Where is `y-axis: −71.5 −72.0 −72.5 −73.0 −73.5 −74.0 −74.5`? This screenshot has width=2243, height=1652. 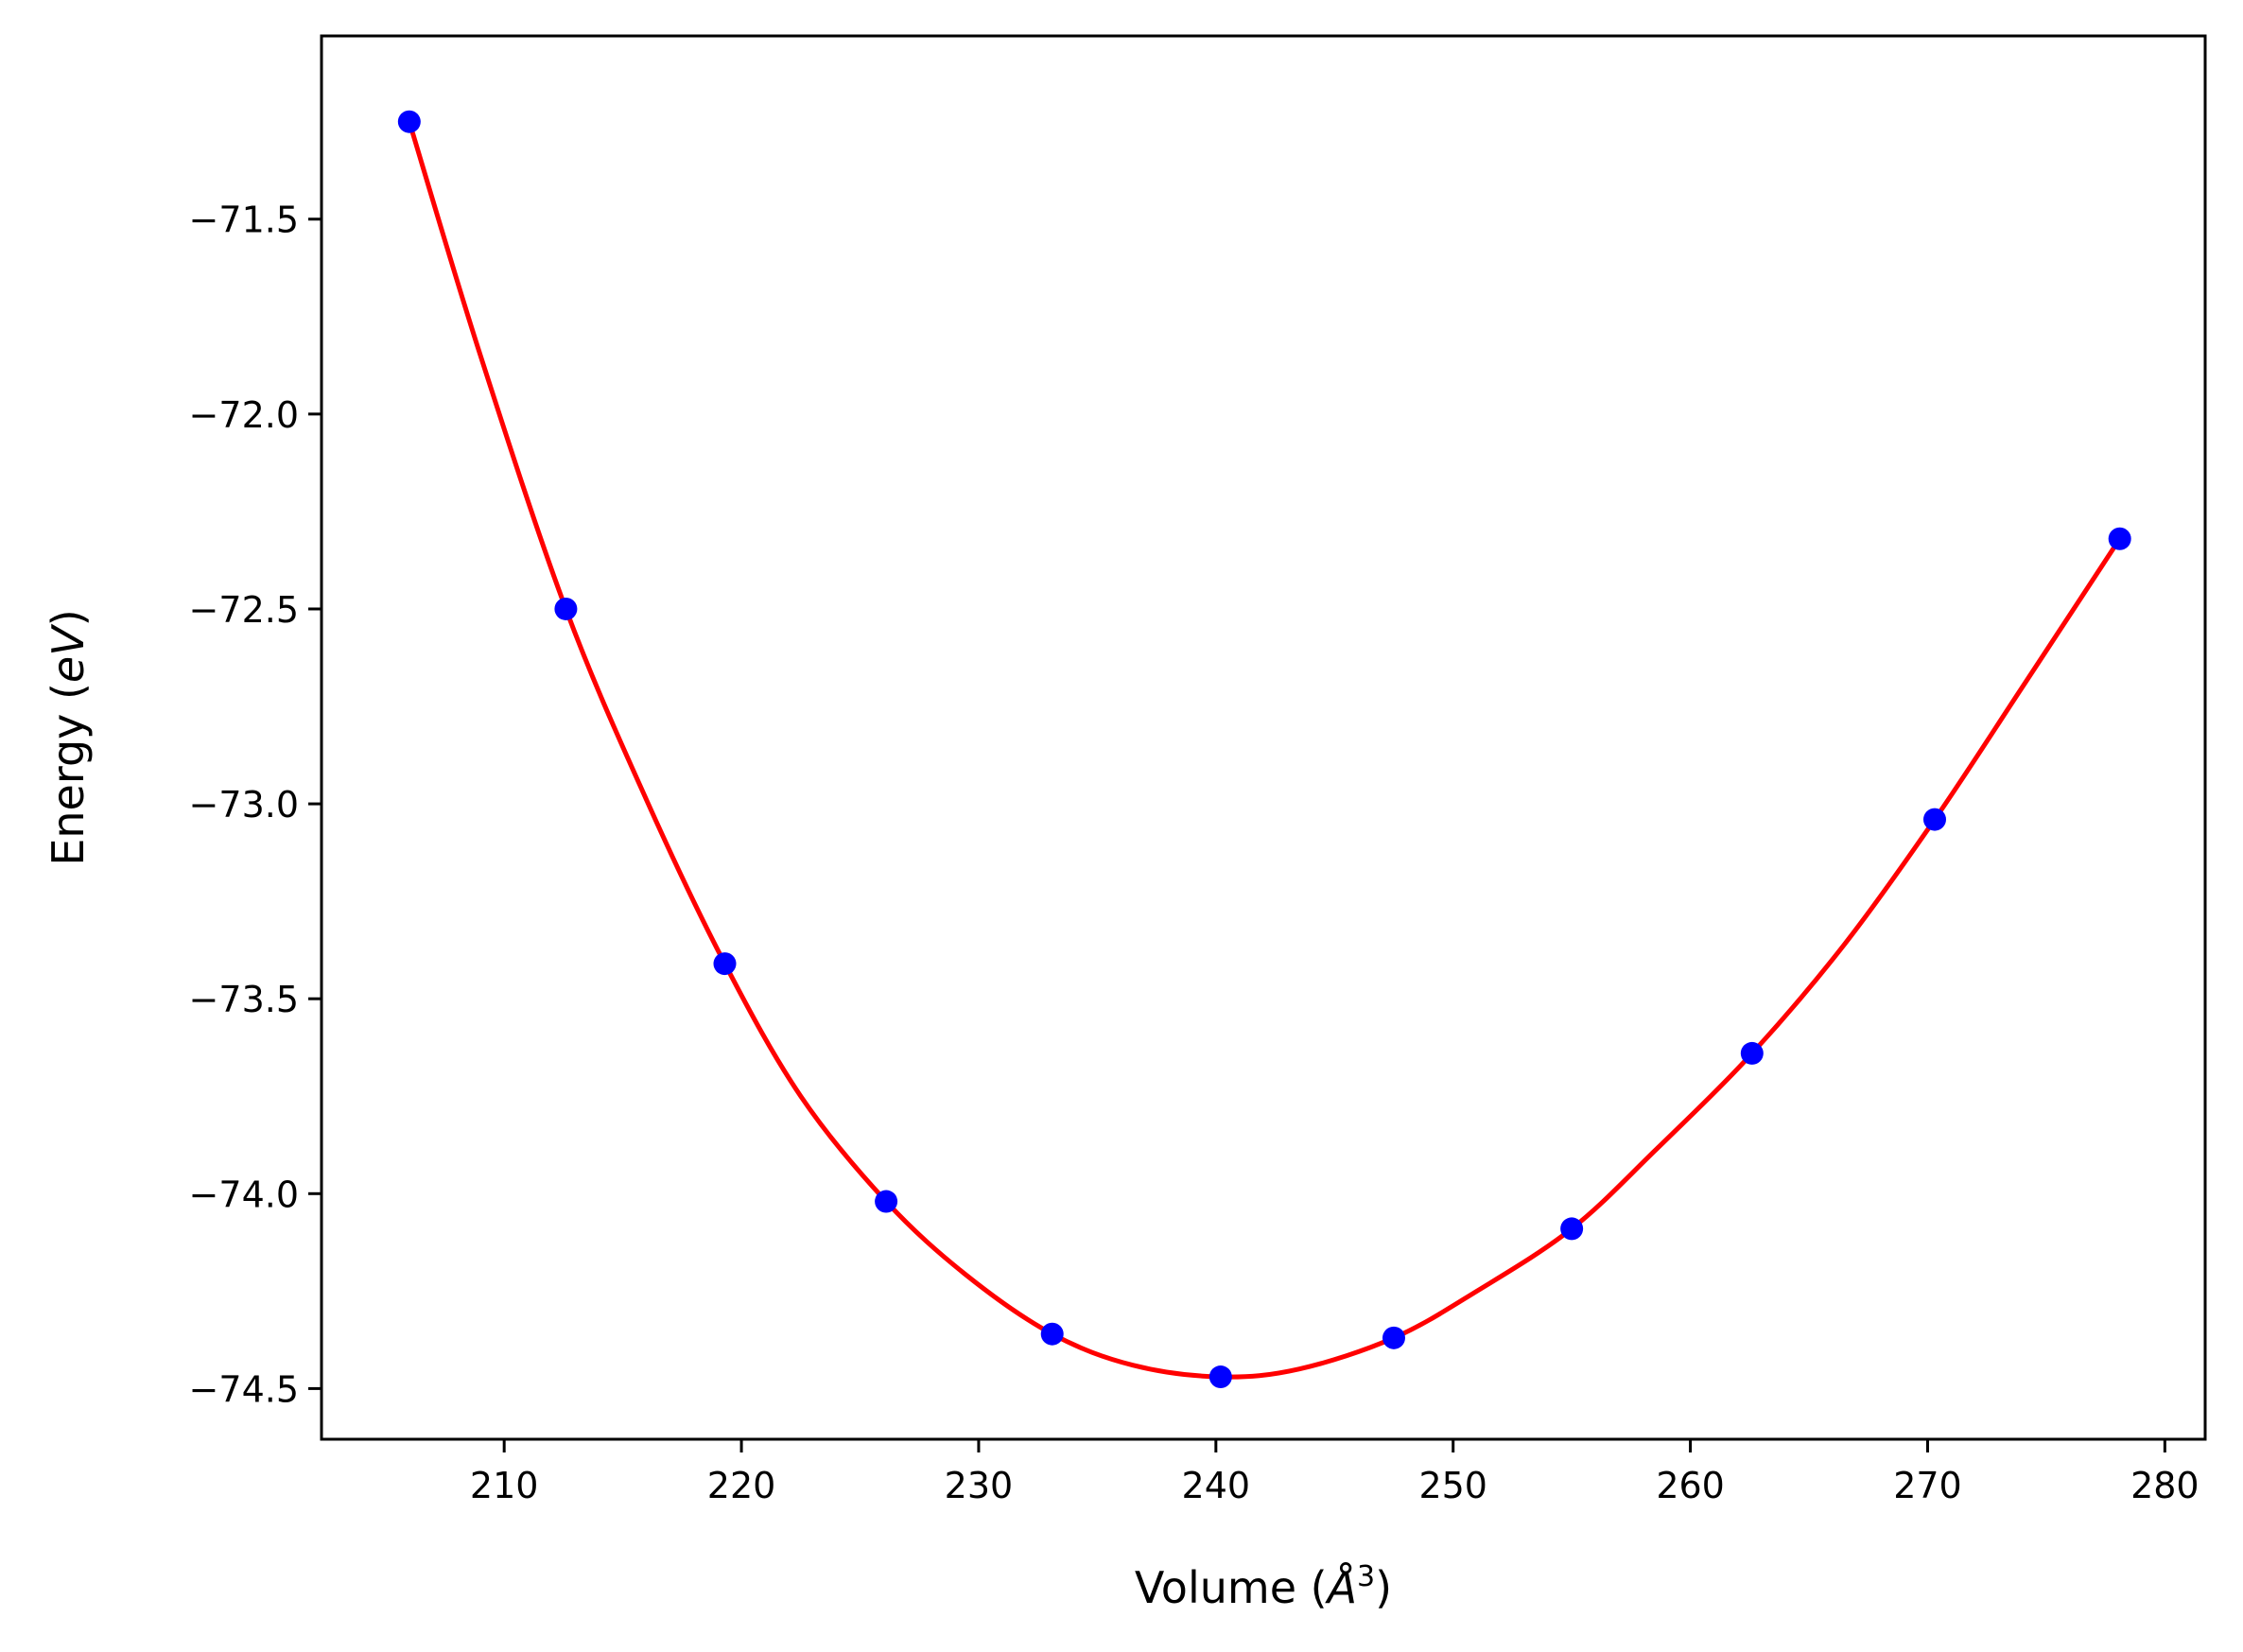
y-axis: −71.5 −72.0 −72.5 −73.0 −73.5 −74.0 −74.5 is located at coordinates (255, 805).